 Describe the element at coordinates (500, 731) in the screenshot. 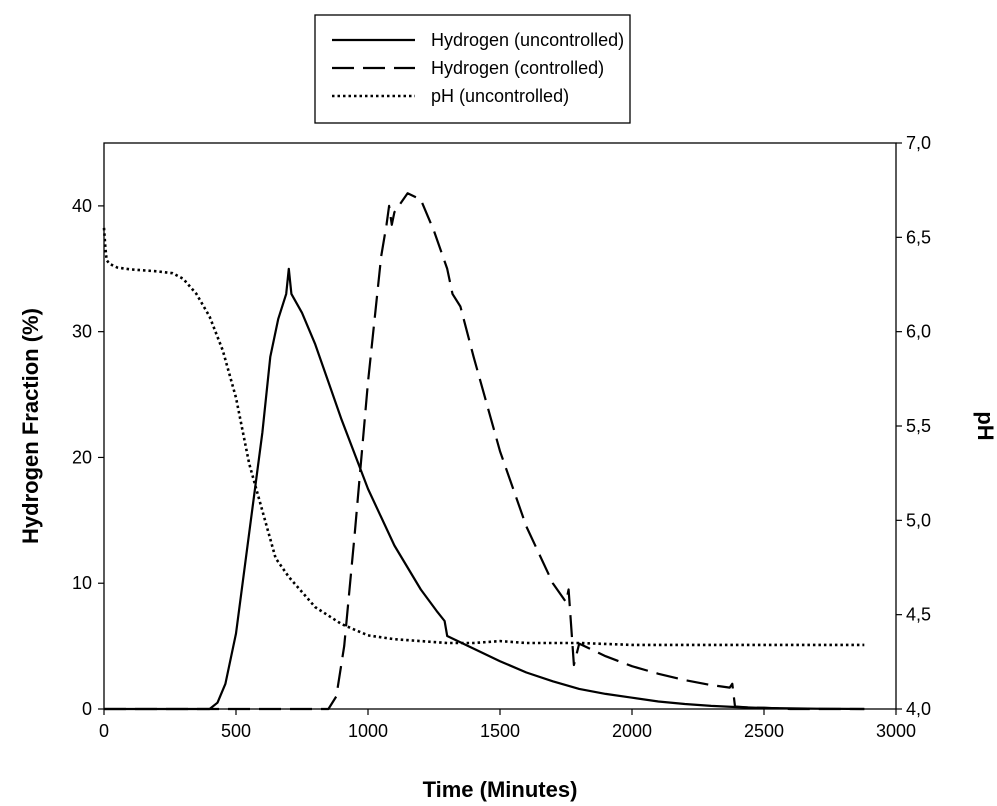

I see `x-tick-label: 1500` at that location.